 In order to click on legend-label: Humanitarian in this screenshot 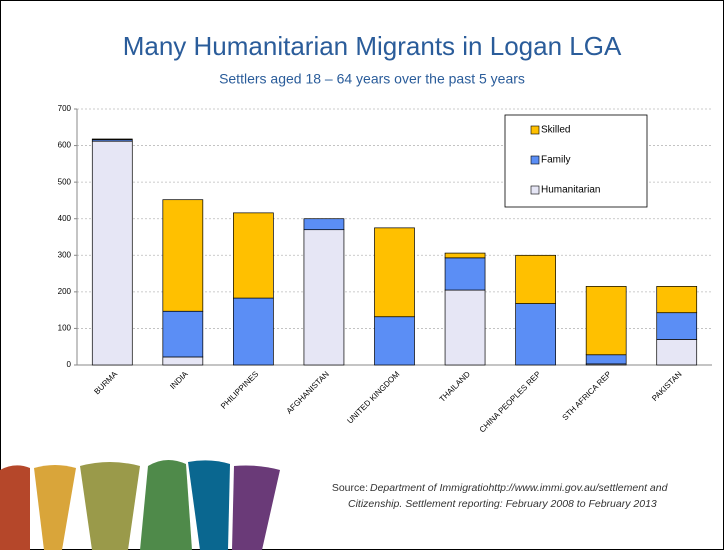, I will do `click(570, 190)`.